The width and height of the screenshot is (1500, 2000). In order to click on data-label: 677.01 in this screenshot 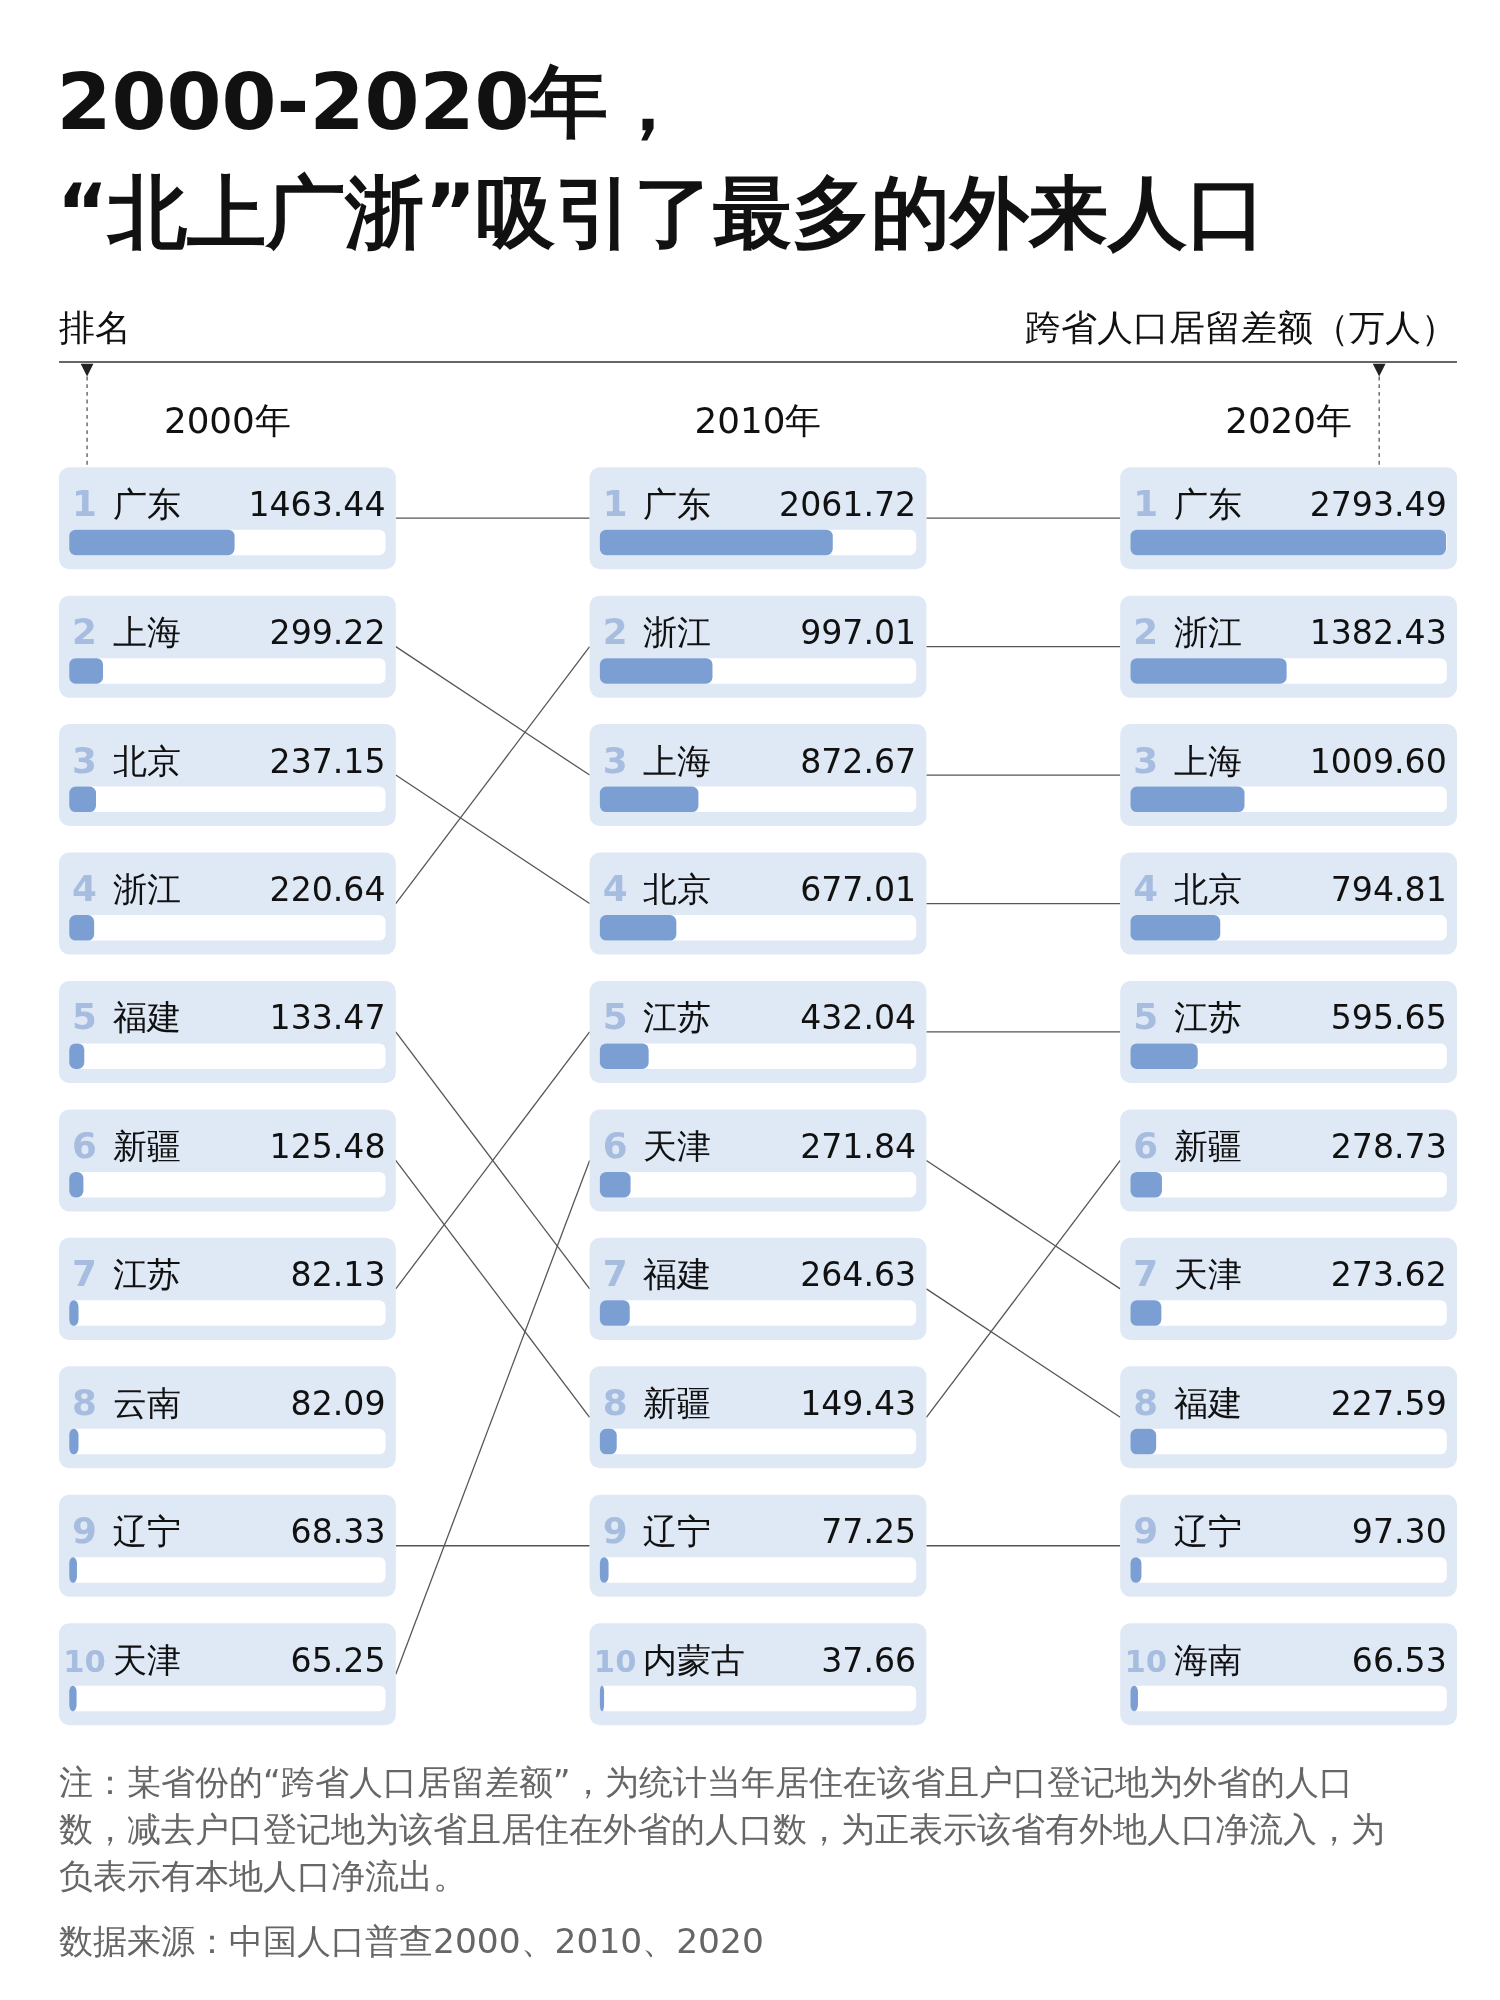, I will do `click(858, 889)`.